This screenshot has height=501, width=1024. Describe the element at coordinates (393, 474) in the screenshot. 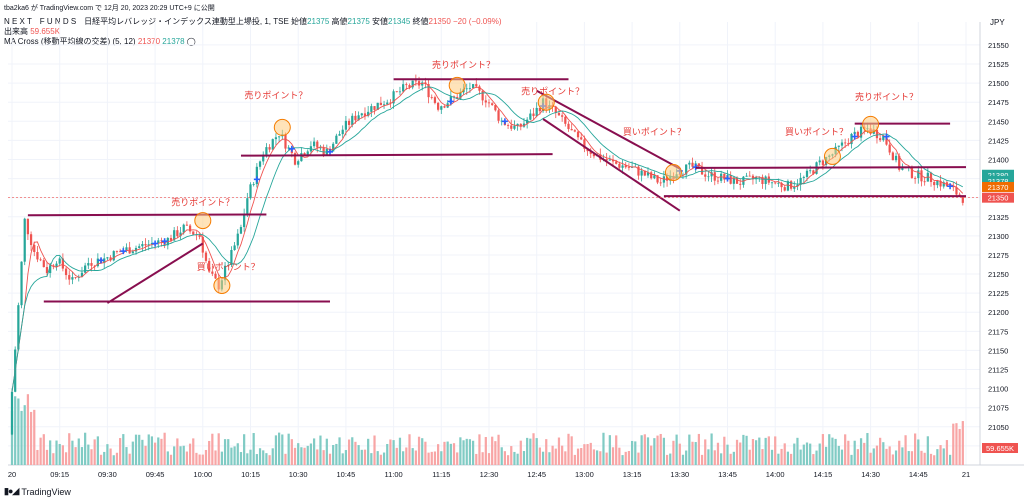

I see `x-tick-label: 11:00` at that location.